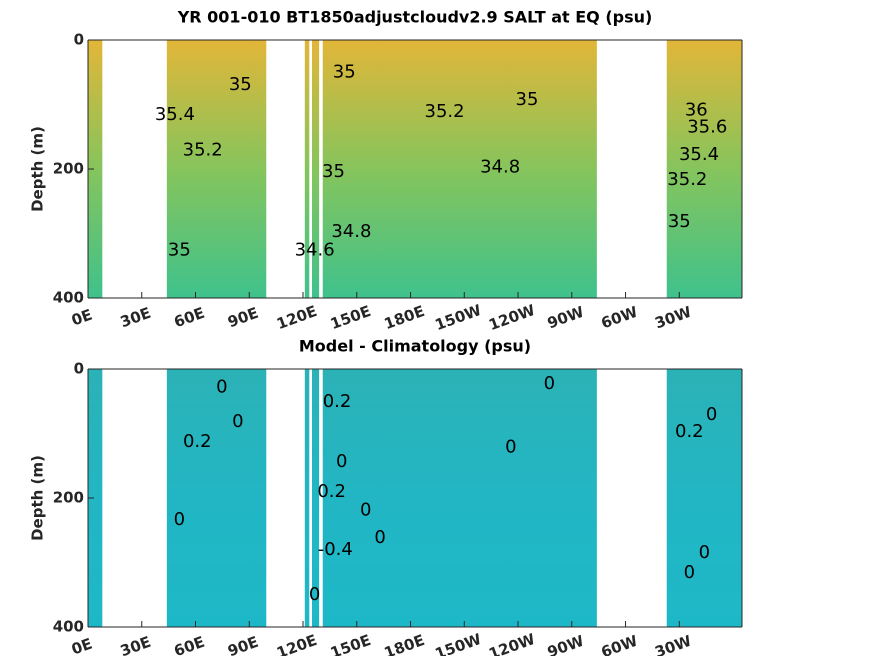 Image resolution: width=875 pixels, height=656 pixels. I want to click on contour-label: 35.6, so click(707, 127).